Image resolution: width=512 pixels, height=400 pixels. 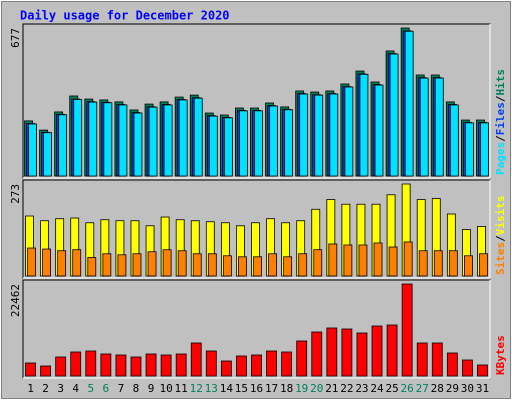 What do you see at coordinates (151, 388) in the screenshot?
I see `x-tick-label: 9` at bounding box center [151, 388].